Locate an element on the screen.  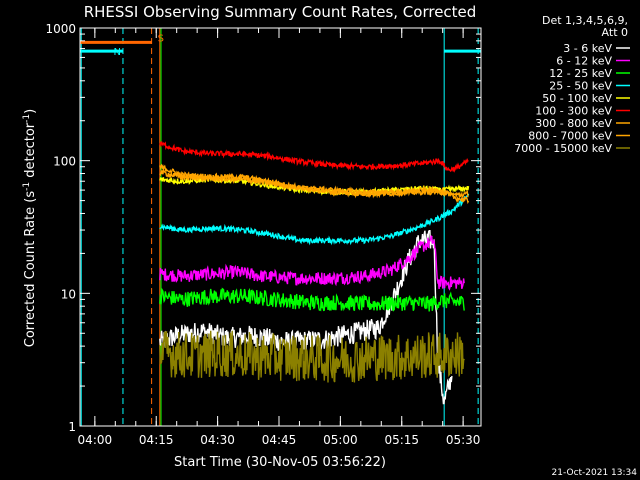
y-axis-label-end: ) is located at coordinates (30, 111).